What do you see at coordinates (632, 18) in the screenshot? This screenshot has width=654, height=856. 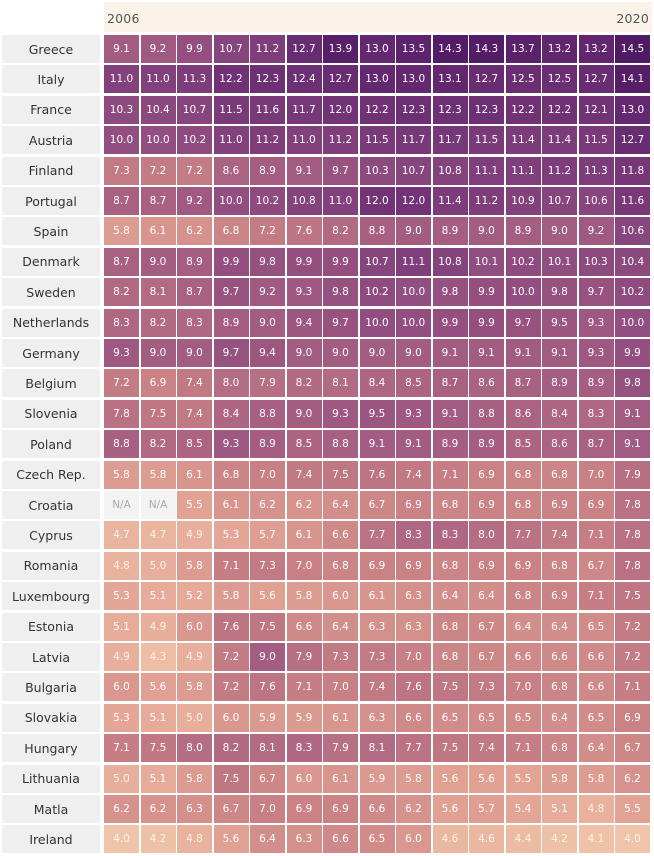 I see `year-end-label: 2020` at bounding box center [632, 18].